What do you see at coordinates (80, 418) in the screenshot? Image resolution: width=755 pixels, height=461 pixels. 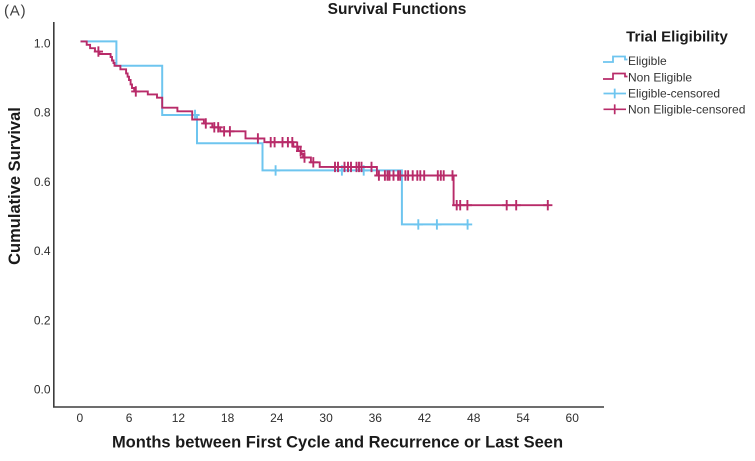 I see `svg-text: 0` at bounding box center [80, 418].